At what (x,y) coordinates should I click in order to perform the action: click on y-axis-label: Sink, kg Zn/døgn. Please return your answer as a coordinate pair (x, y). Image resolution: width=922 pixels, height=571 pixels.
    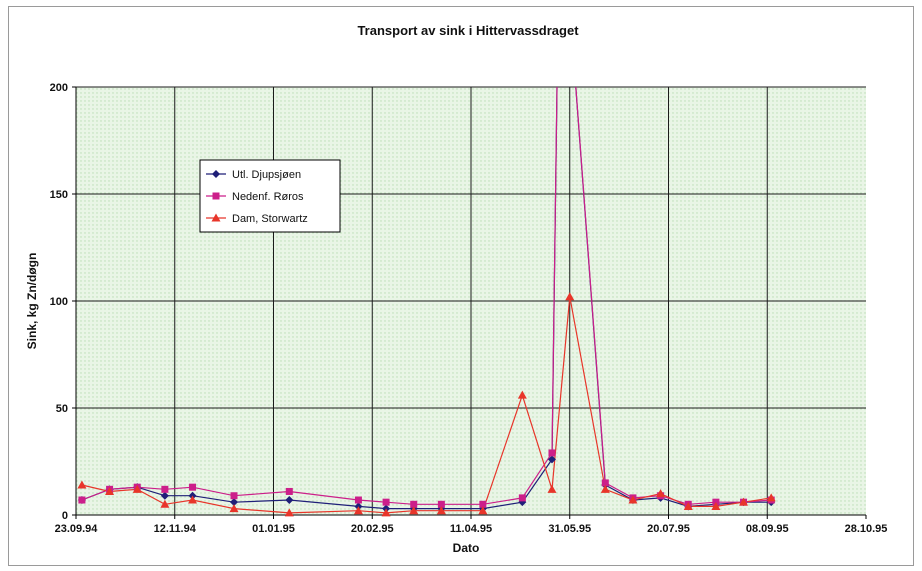
    Looking at the image, I should click on (32, 301).